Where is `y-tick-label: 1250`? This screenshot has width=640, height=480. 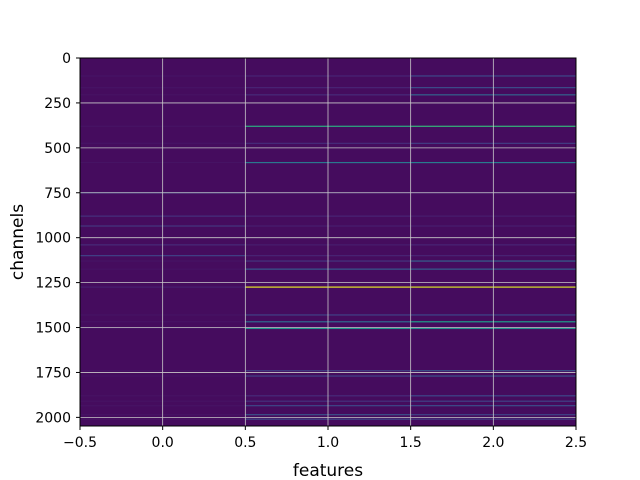
y-tick-label: 1250 is located at coordinates (53, 284).